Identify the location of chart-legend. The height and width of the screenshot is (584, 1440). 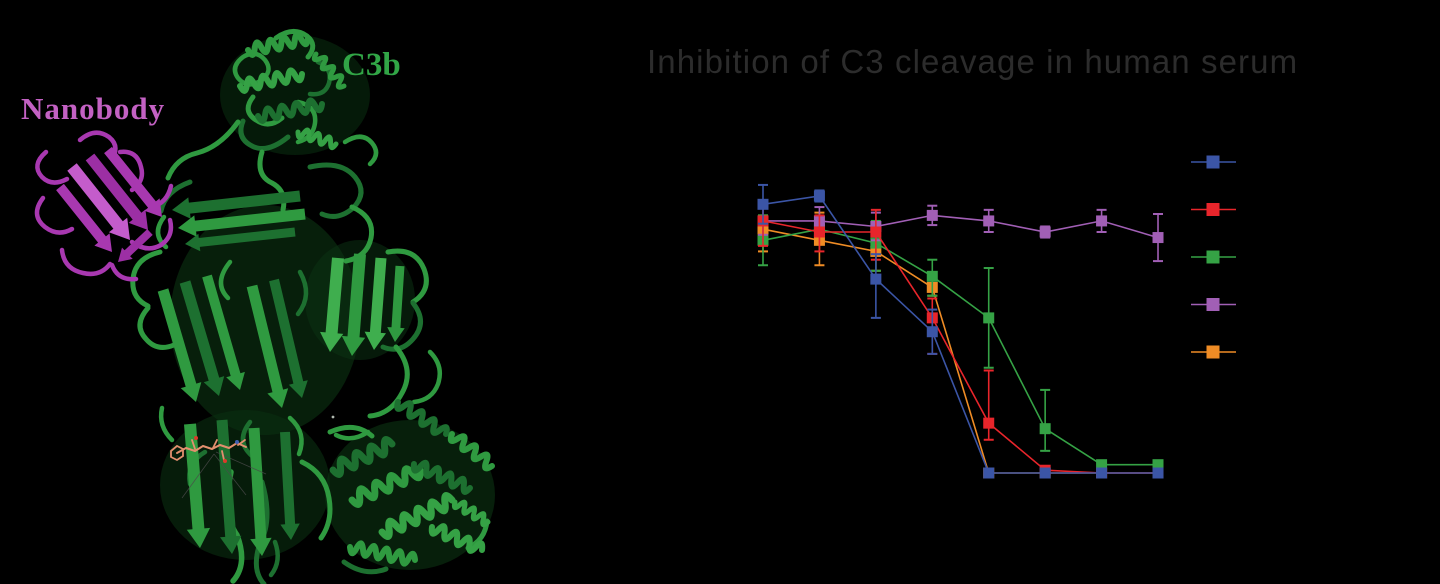
(1213, 257).